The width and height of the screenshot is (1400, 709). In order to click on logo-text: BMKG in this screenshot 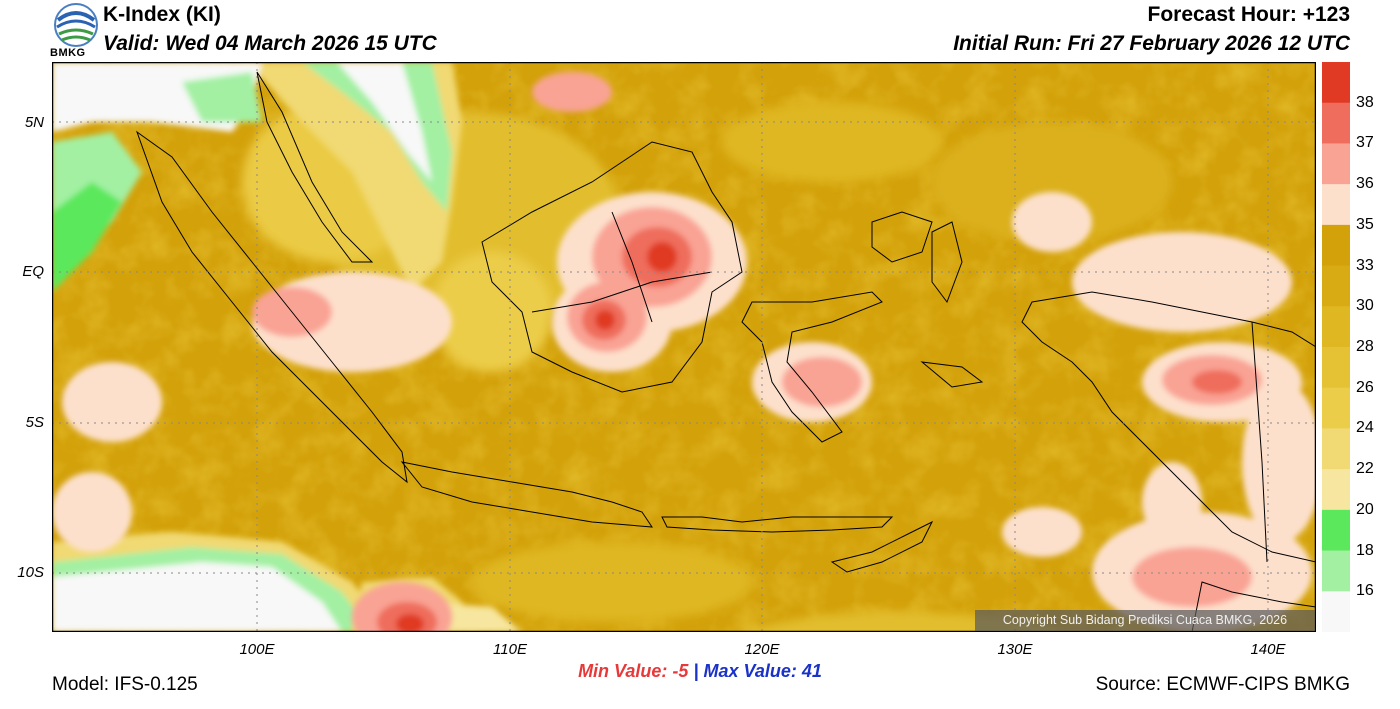, I will do `click(68, 53)`.